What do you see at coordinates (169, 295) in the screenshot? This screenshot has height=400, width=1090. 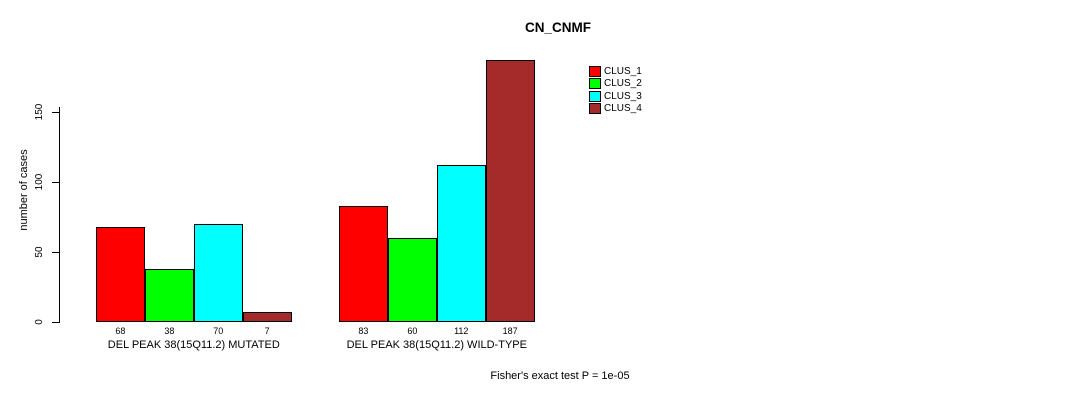 I see `bar-clus-2-g0` at bounding box center [169, 295].